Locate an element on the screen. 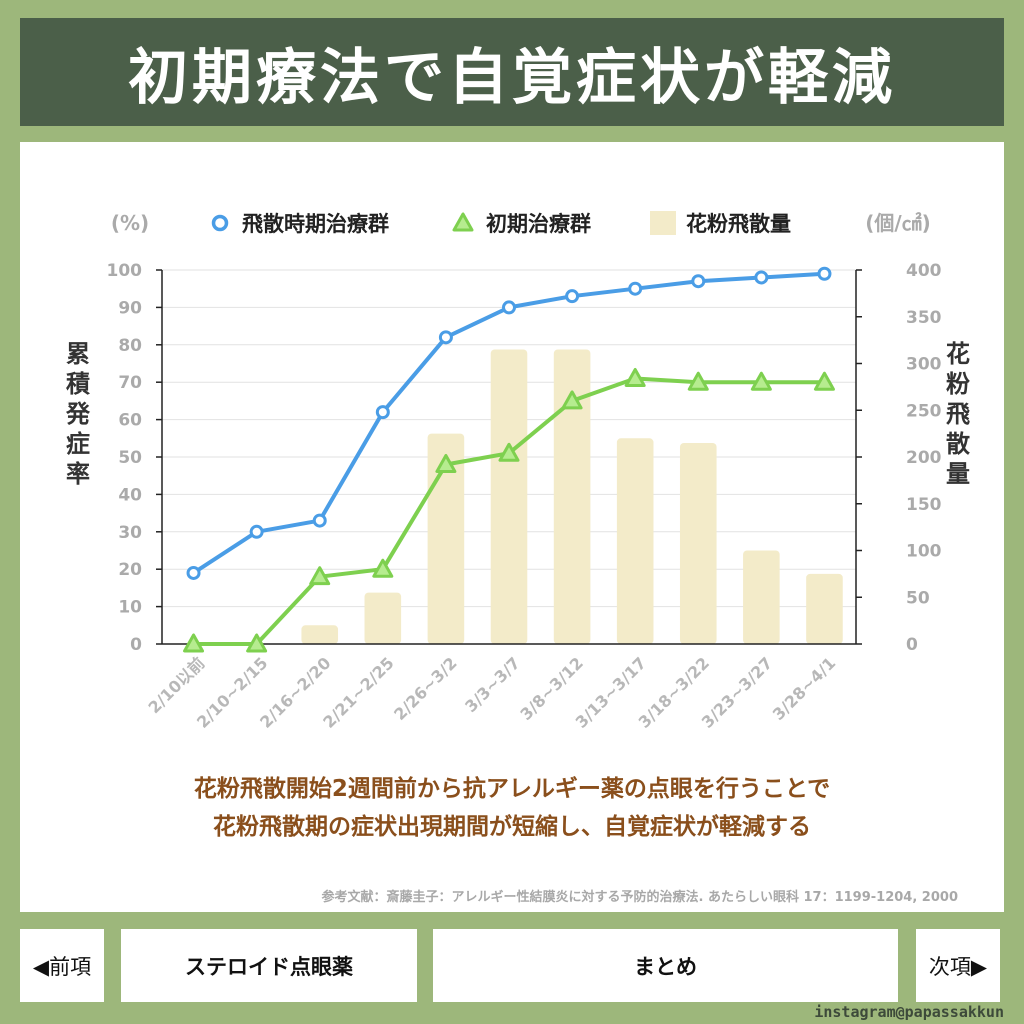  x-tick-label: 2/10以前 is located at coordinates (177, 685).